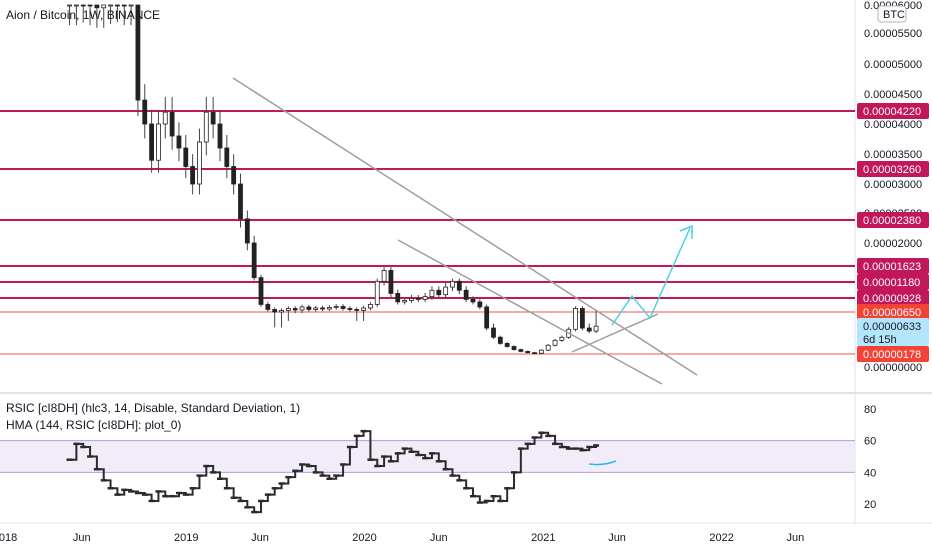 This screenshot has height=550, width=932. What do you see at coordinates (870, 473) in the screenshot?
I see `rsi-tick-label: 40` at bounding box center [870, 473].